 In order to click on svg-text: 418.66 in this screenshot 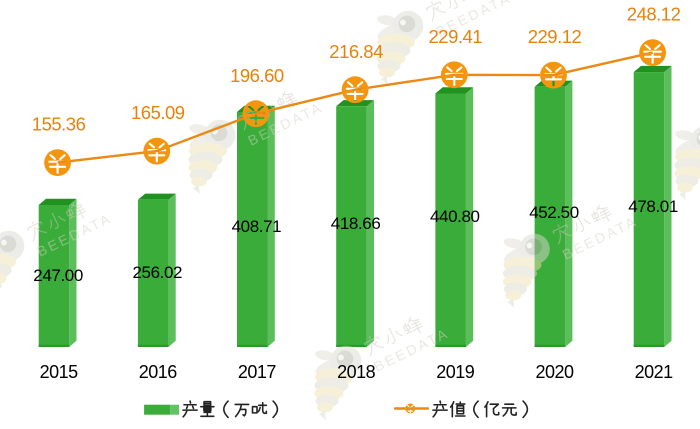, I will do `click(356, 223)`.